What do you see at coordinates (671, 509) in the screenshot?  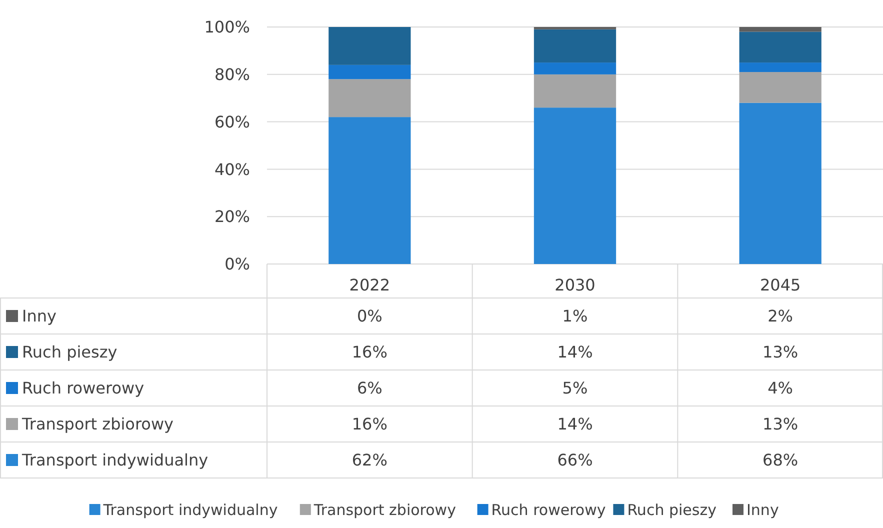 I see `text: Ruch pieszy` at bounding box center [671, 509].